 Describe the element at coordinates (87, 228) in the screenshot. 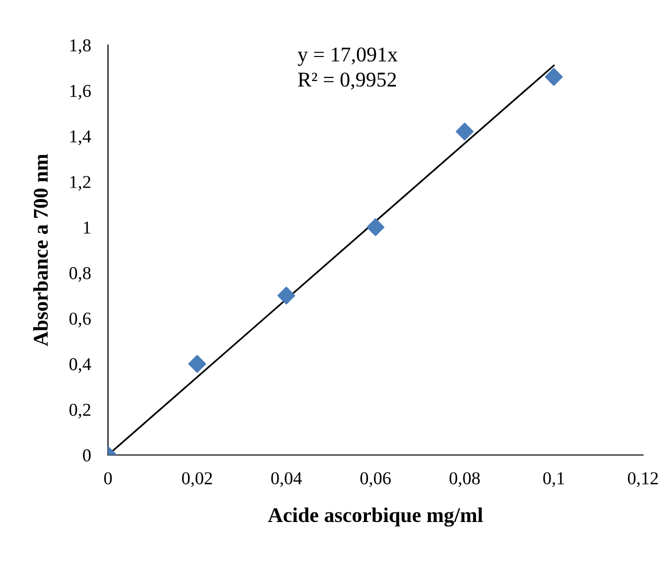

I see `y-tick-label: 1` at that location.